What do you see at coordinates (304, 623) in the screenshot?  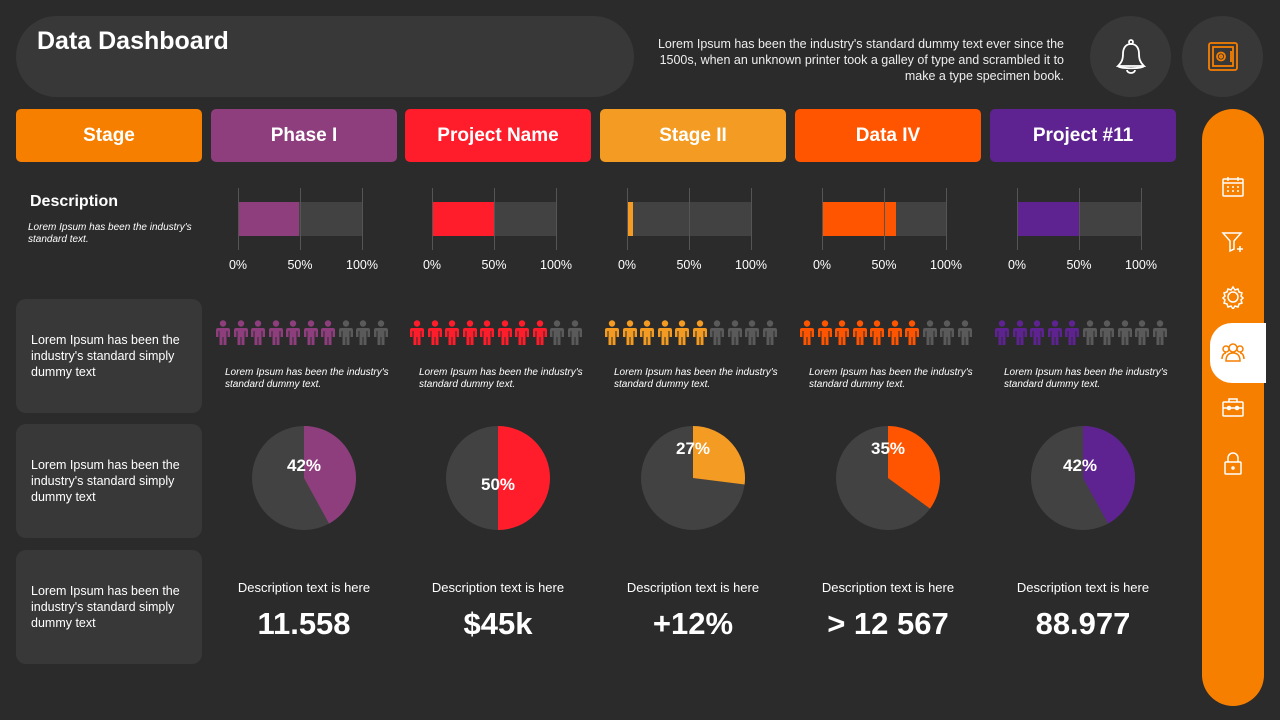 I see `metric-value: 11.558` at bounding box center [304, 623].